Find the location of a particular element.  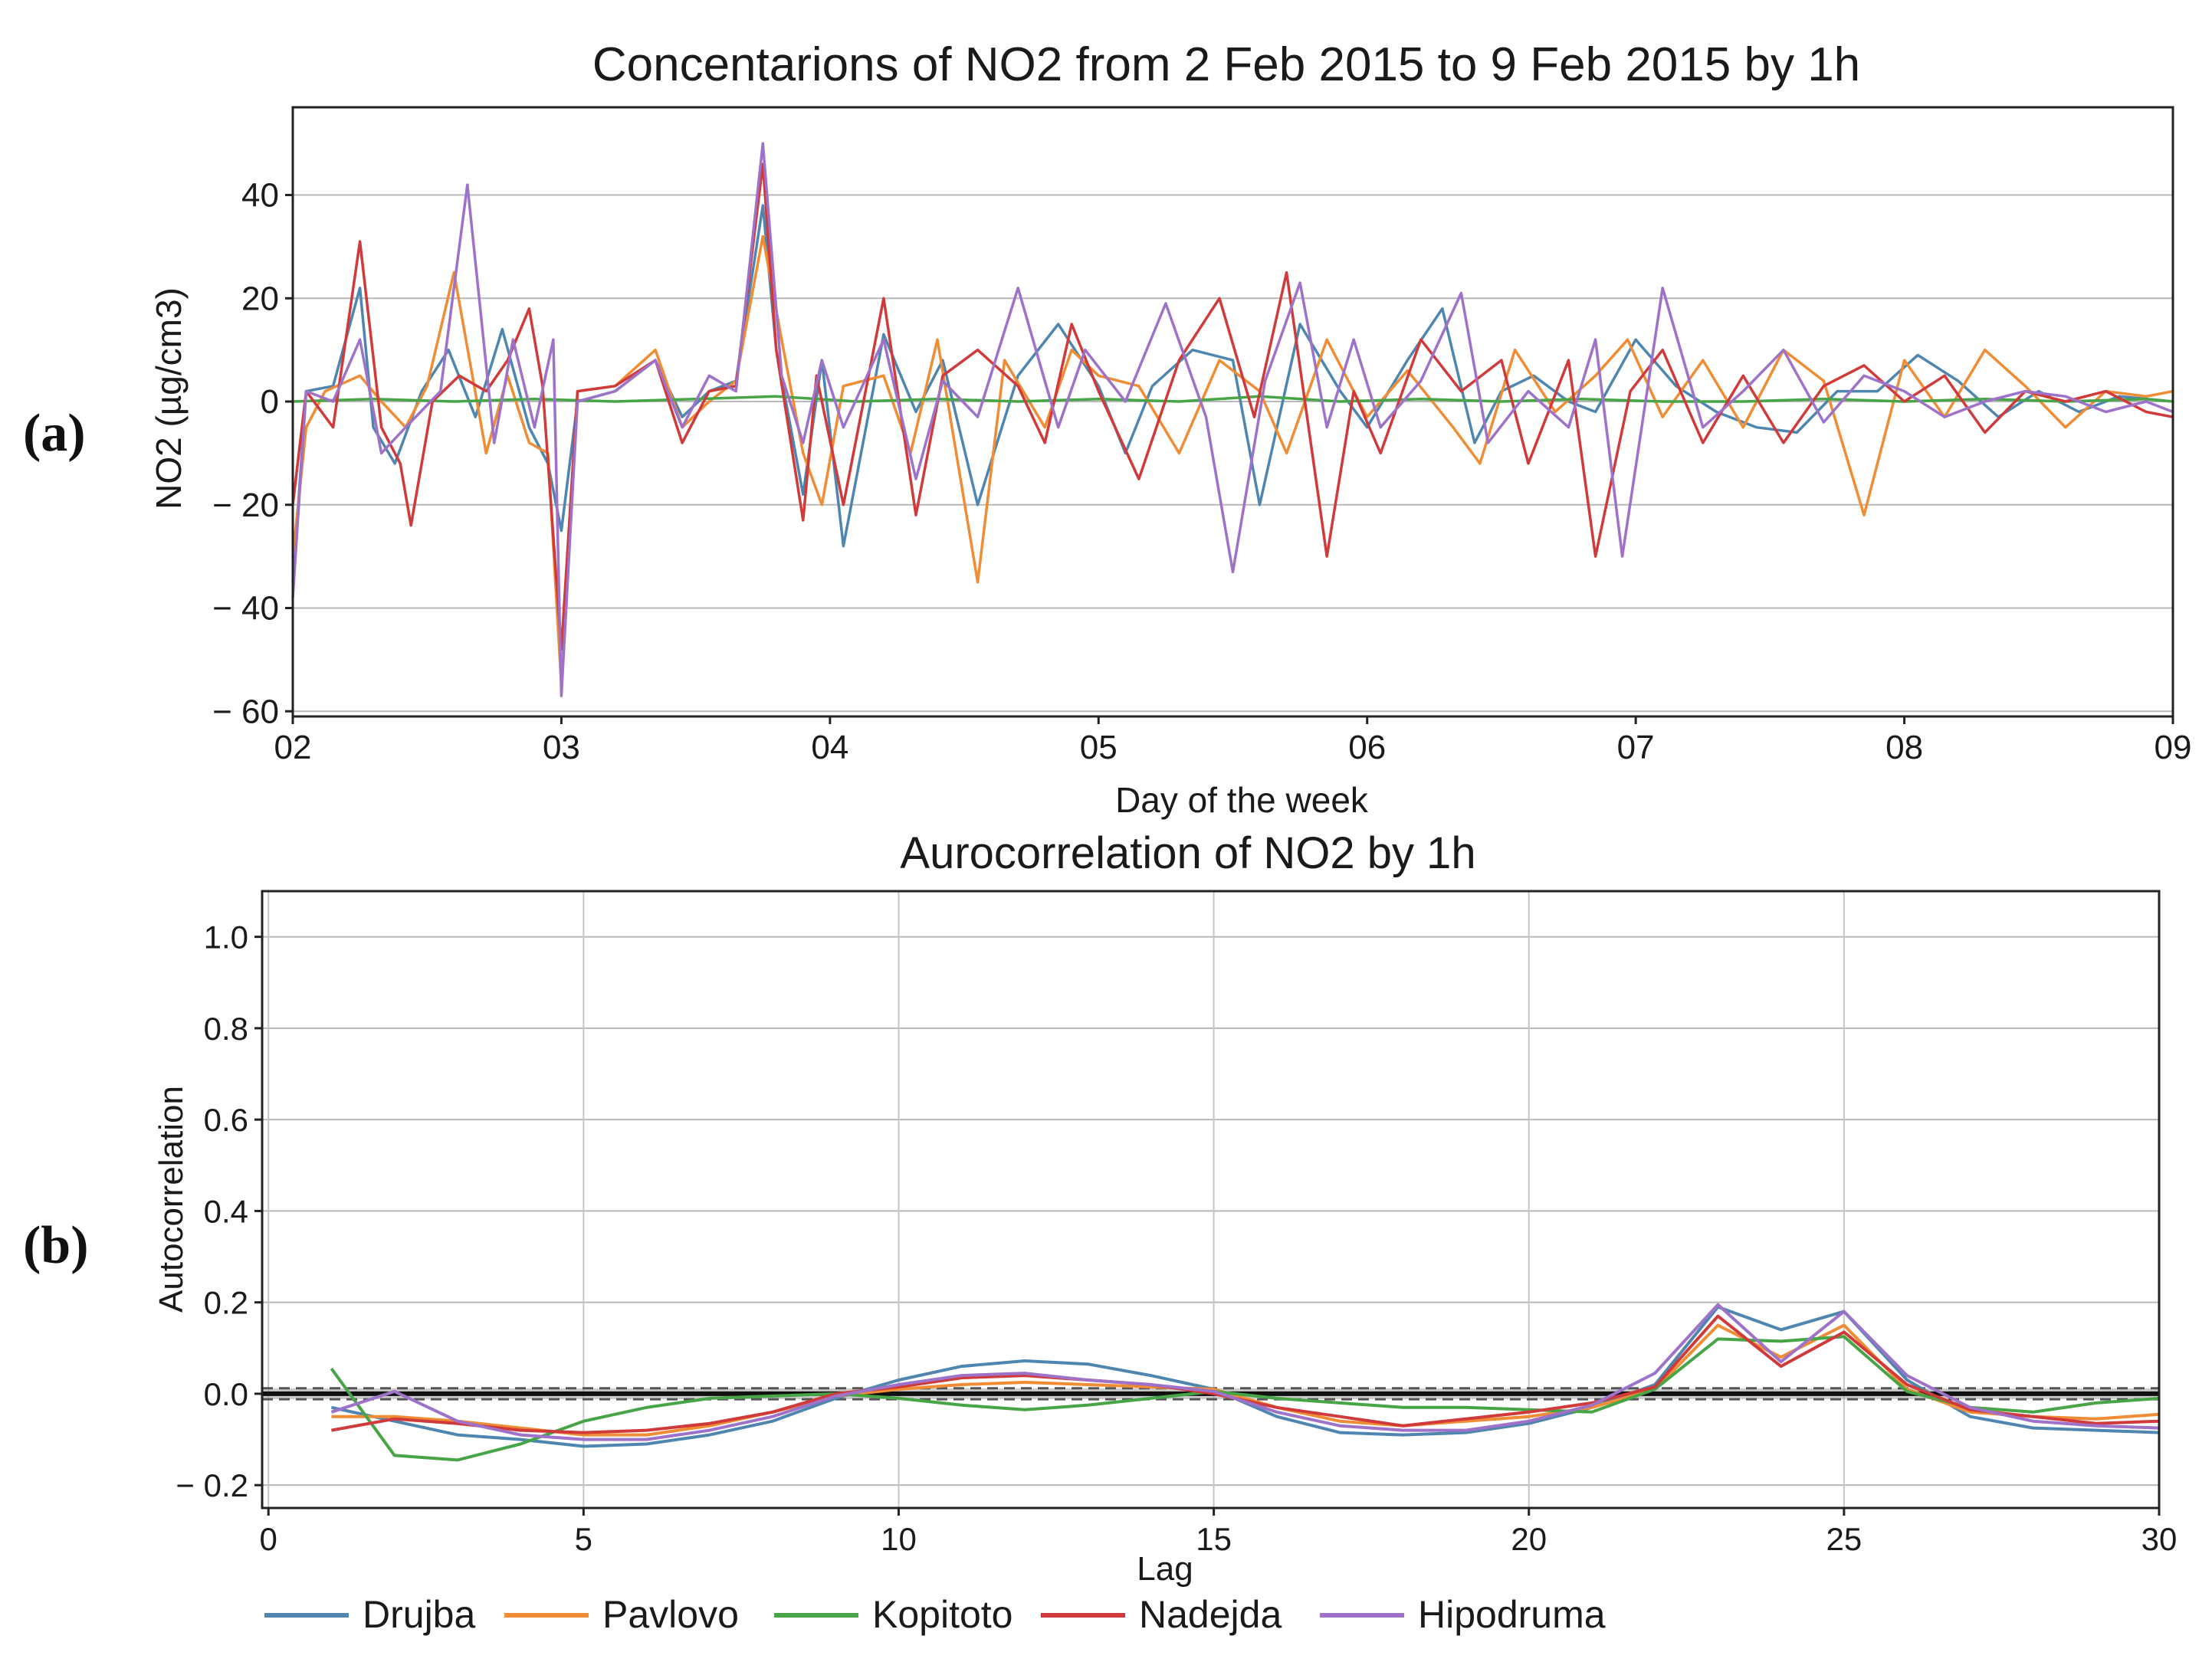

x-tick-label: 05 is located at coordinates (1098, 747).